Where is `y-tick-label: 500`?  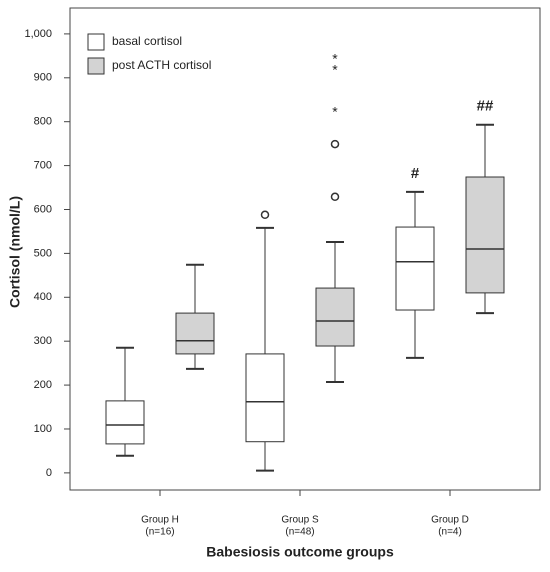
y-tick-label: 500 is located at coordinates (43, 253).